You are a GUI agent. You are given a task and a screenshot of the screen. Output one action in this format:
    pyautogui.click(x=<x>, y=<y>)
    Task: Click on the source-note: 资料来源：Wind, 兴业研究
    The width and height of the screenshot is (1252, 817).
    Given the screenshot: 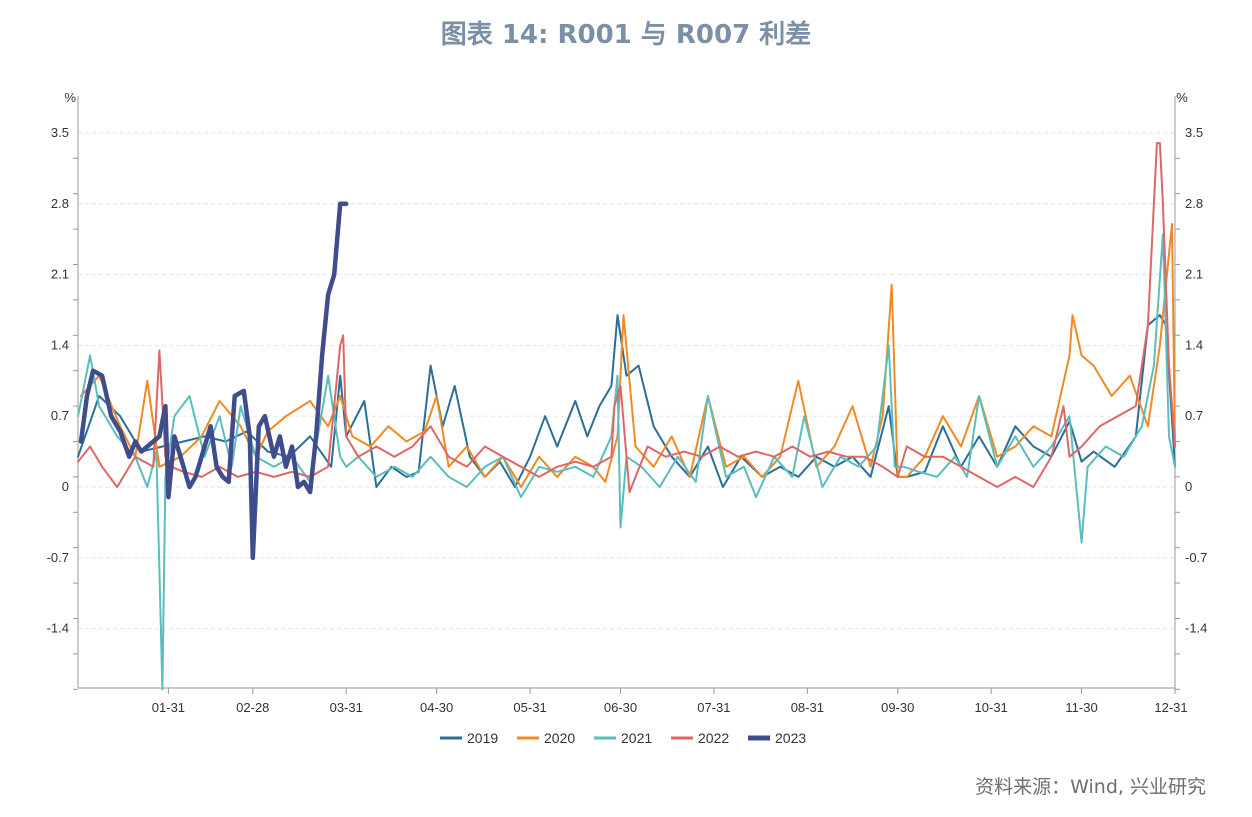 What is the action you would take?
    pyautogui.click(x=1090, y=787)
    